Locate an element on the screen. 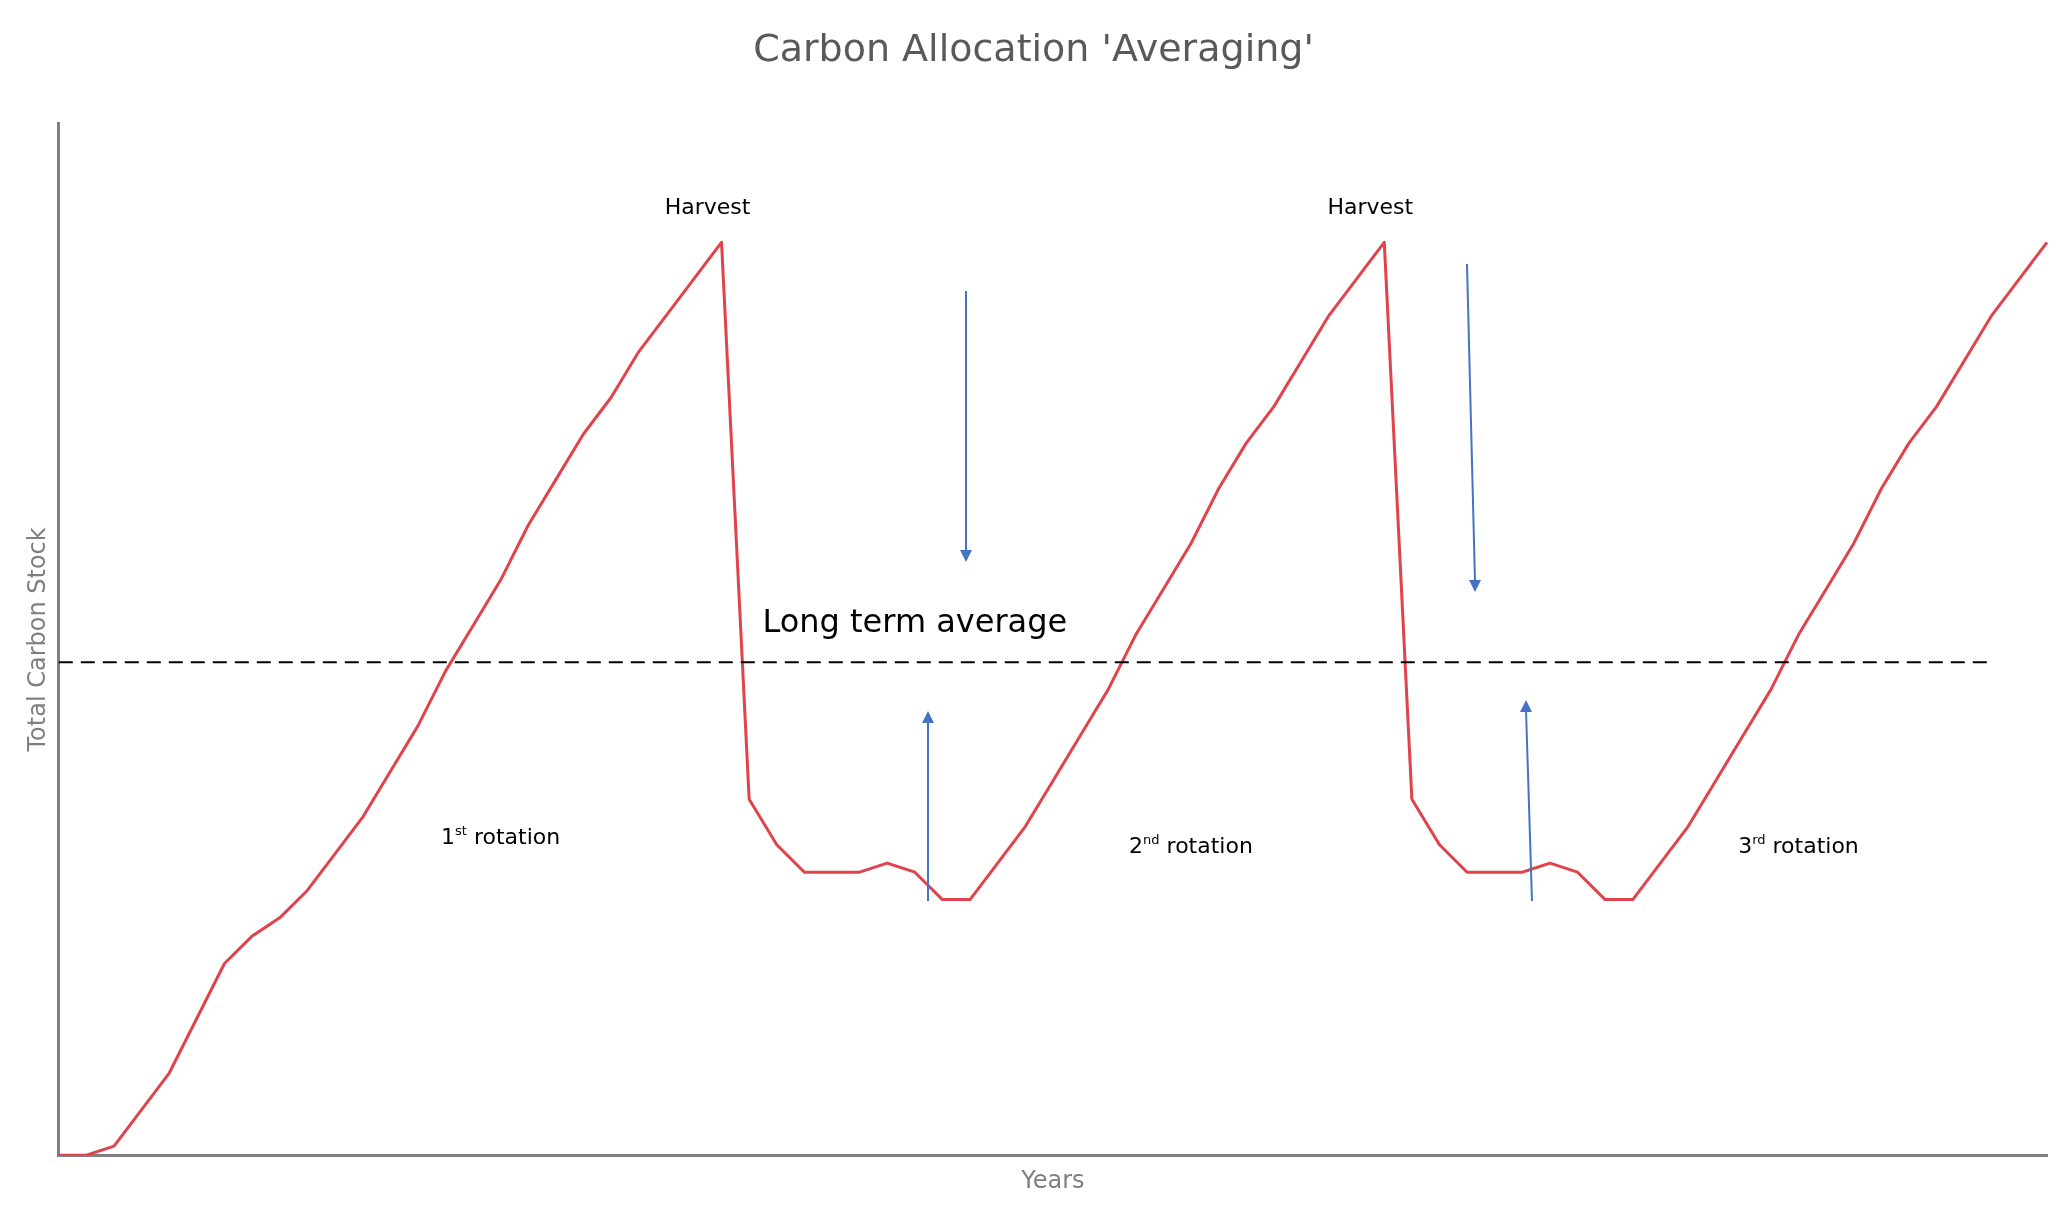 Image resolution: width=2072 pixels, height=1210 pixels. x-axis-title: Years is located at coordinates (1052, 1179).